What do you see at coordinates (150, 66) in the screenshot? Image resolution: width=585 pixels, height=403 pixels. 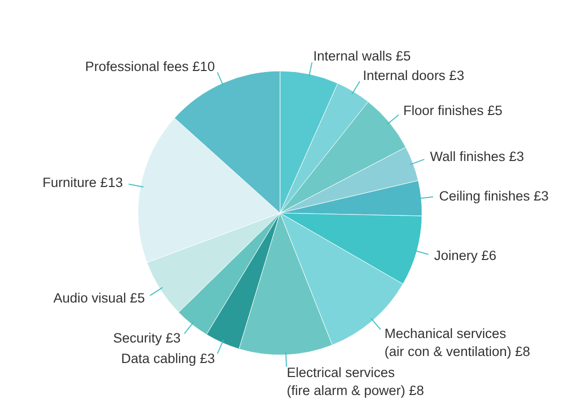 I see `slice-label: Professional fees £10` at bounding box center [150, 66].